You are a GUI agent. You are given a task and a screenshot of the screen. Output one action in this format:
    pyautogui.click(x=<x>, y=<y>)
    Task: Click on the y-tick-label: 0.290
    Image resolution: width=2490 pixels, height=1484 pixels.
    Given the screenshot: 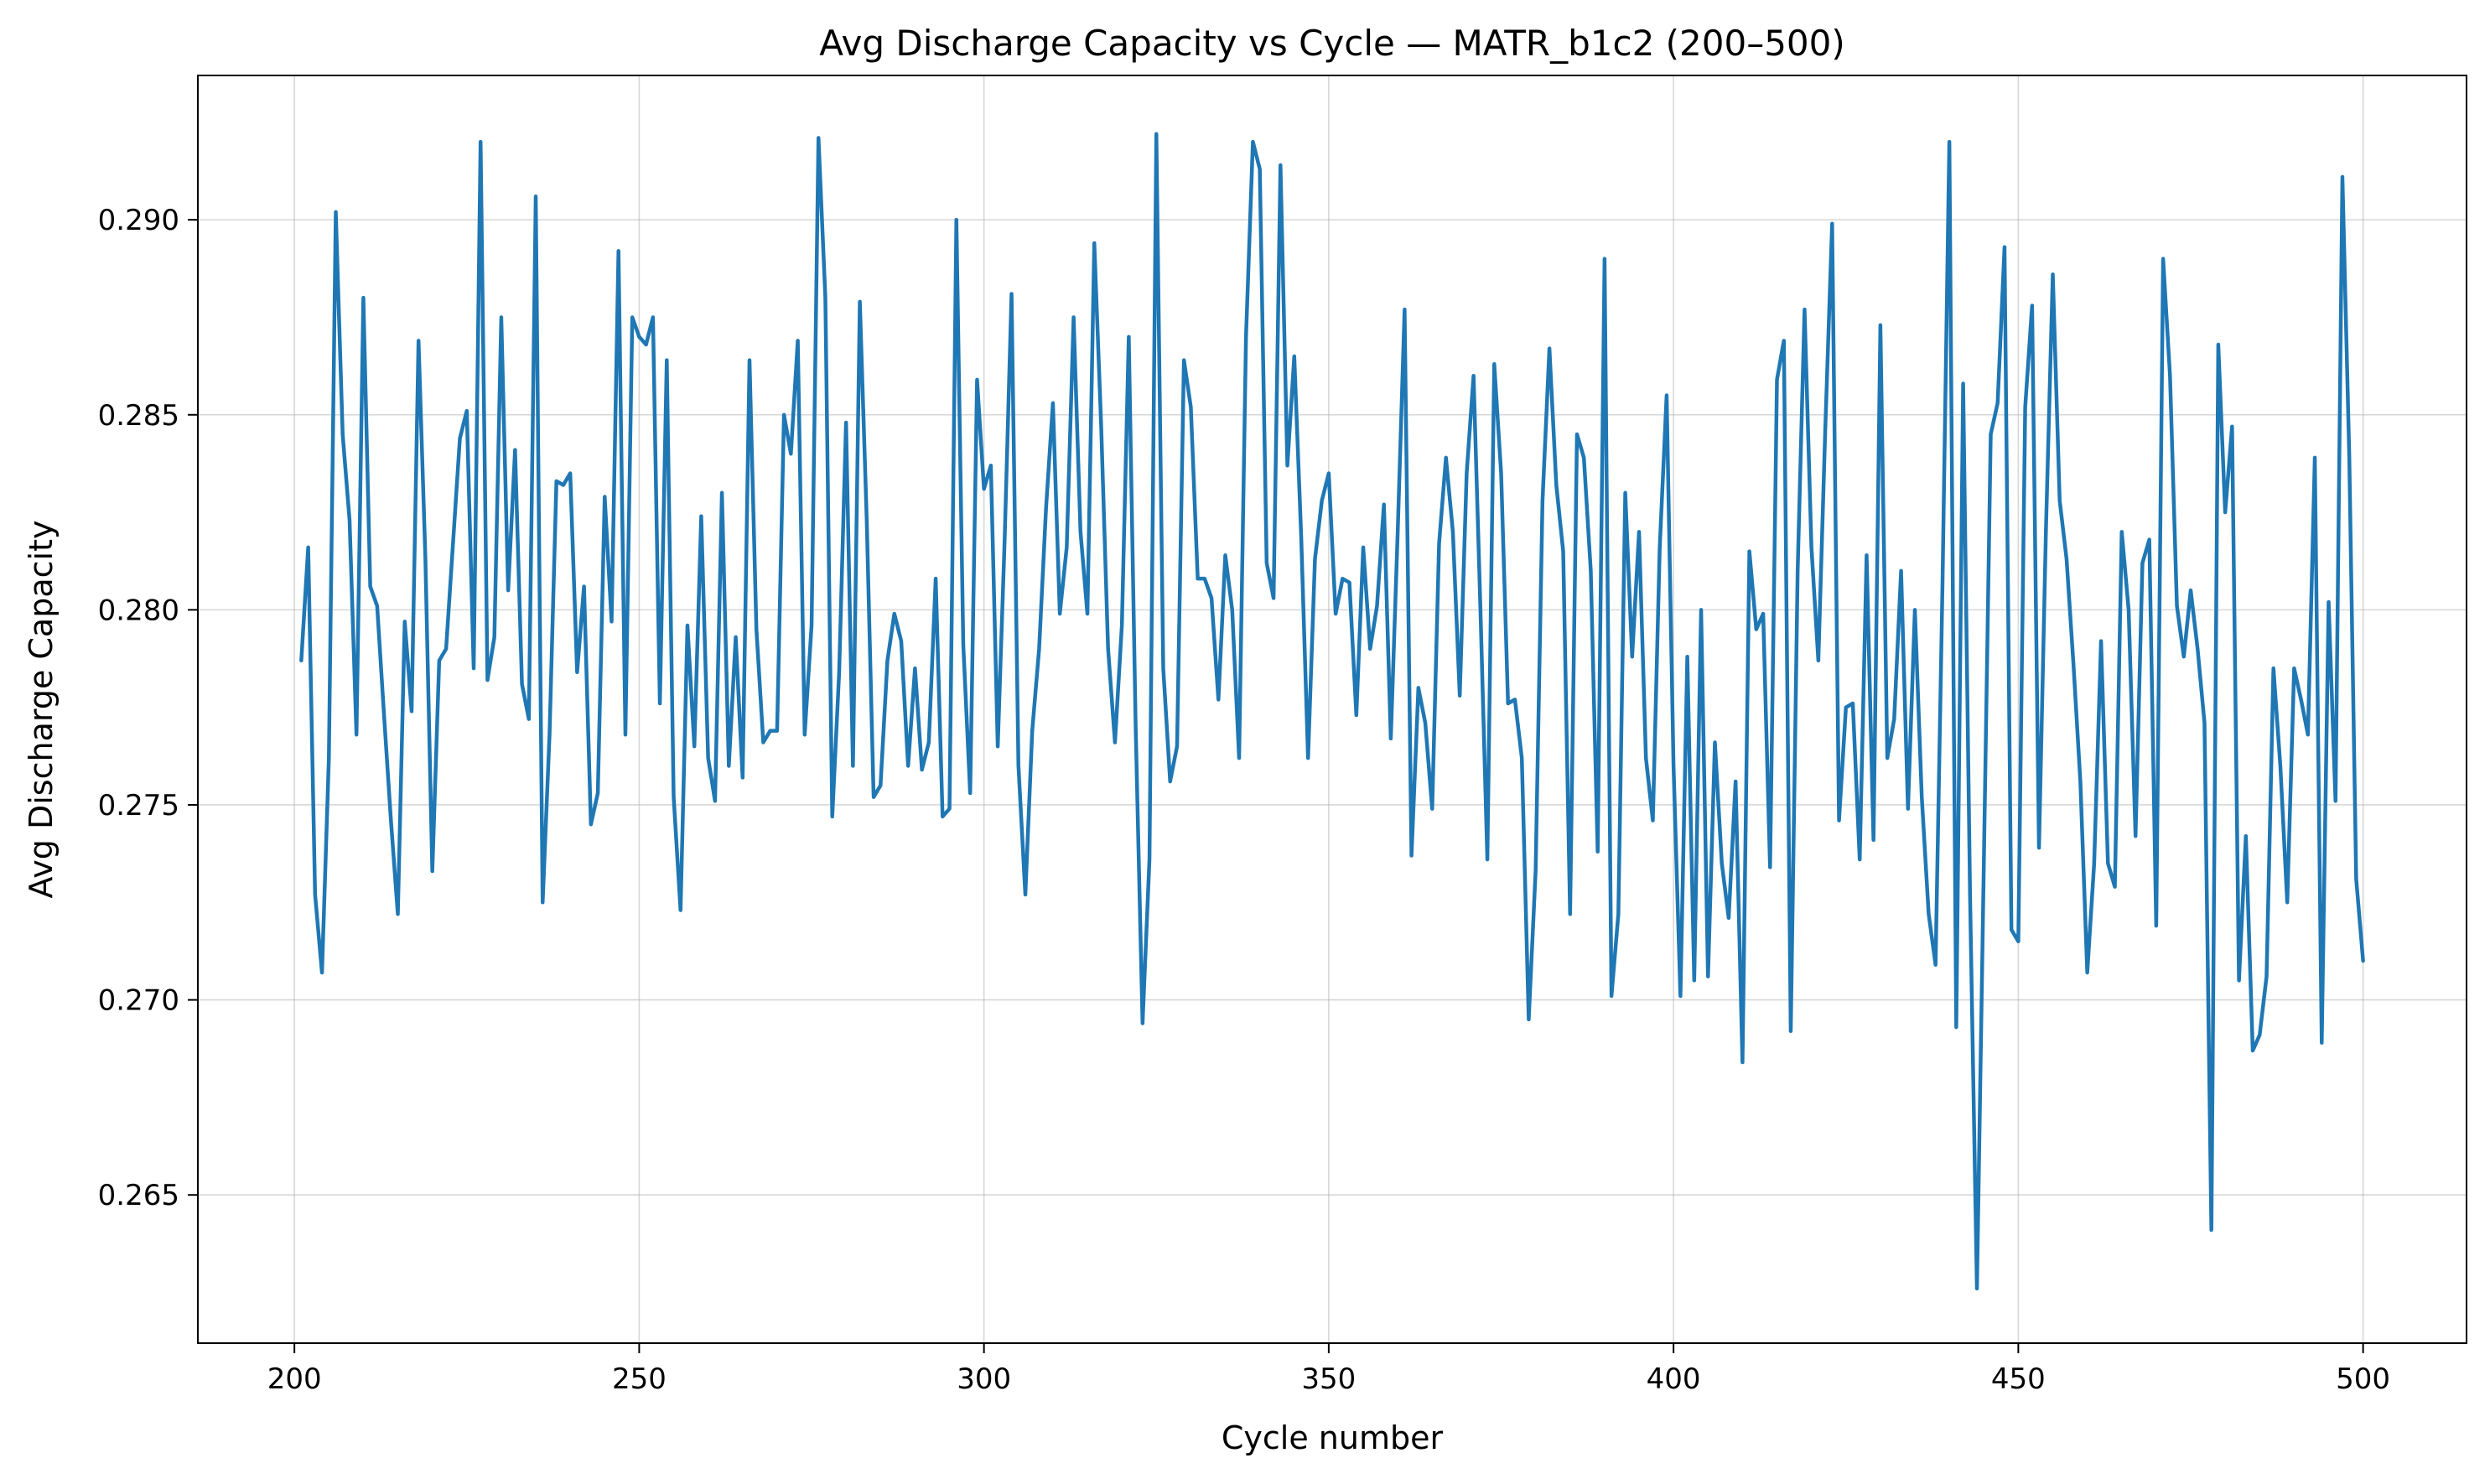 What is the action you would take?
    pyautogui.click(x=138, y=220)
    